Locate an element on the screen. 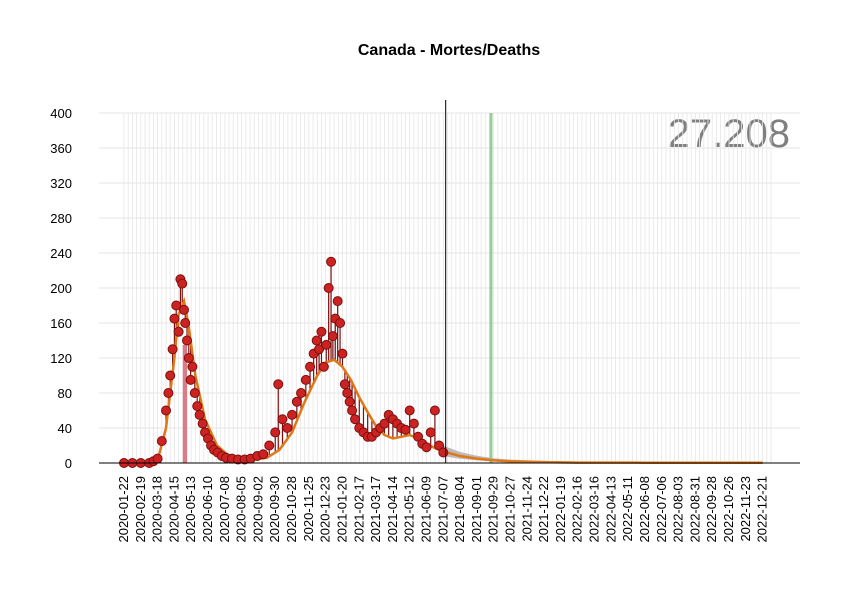 The height and width of the screenshot is (600, 850). x-tick-label: 2022-05-11 is located at coordinates (627, 509).